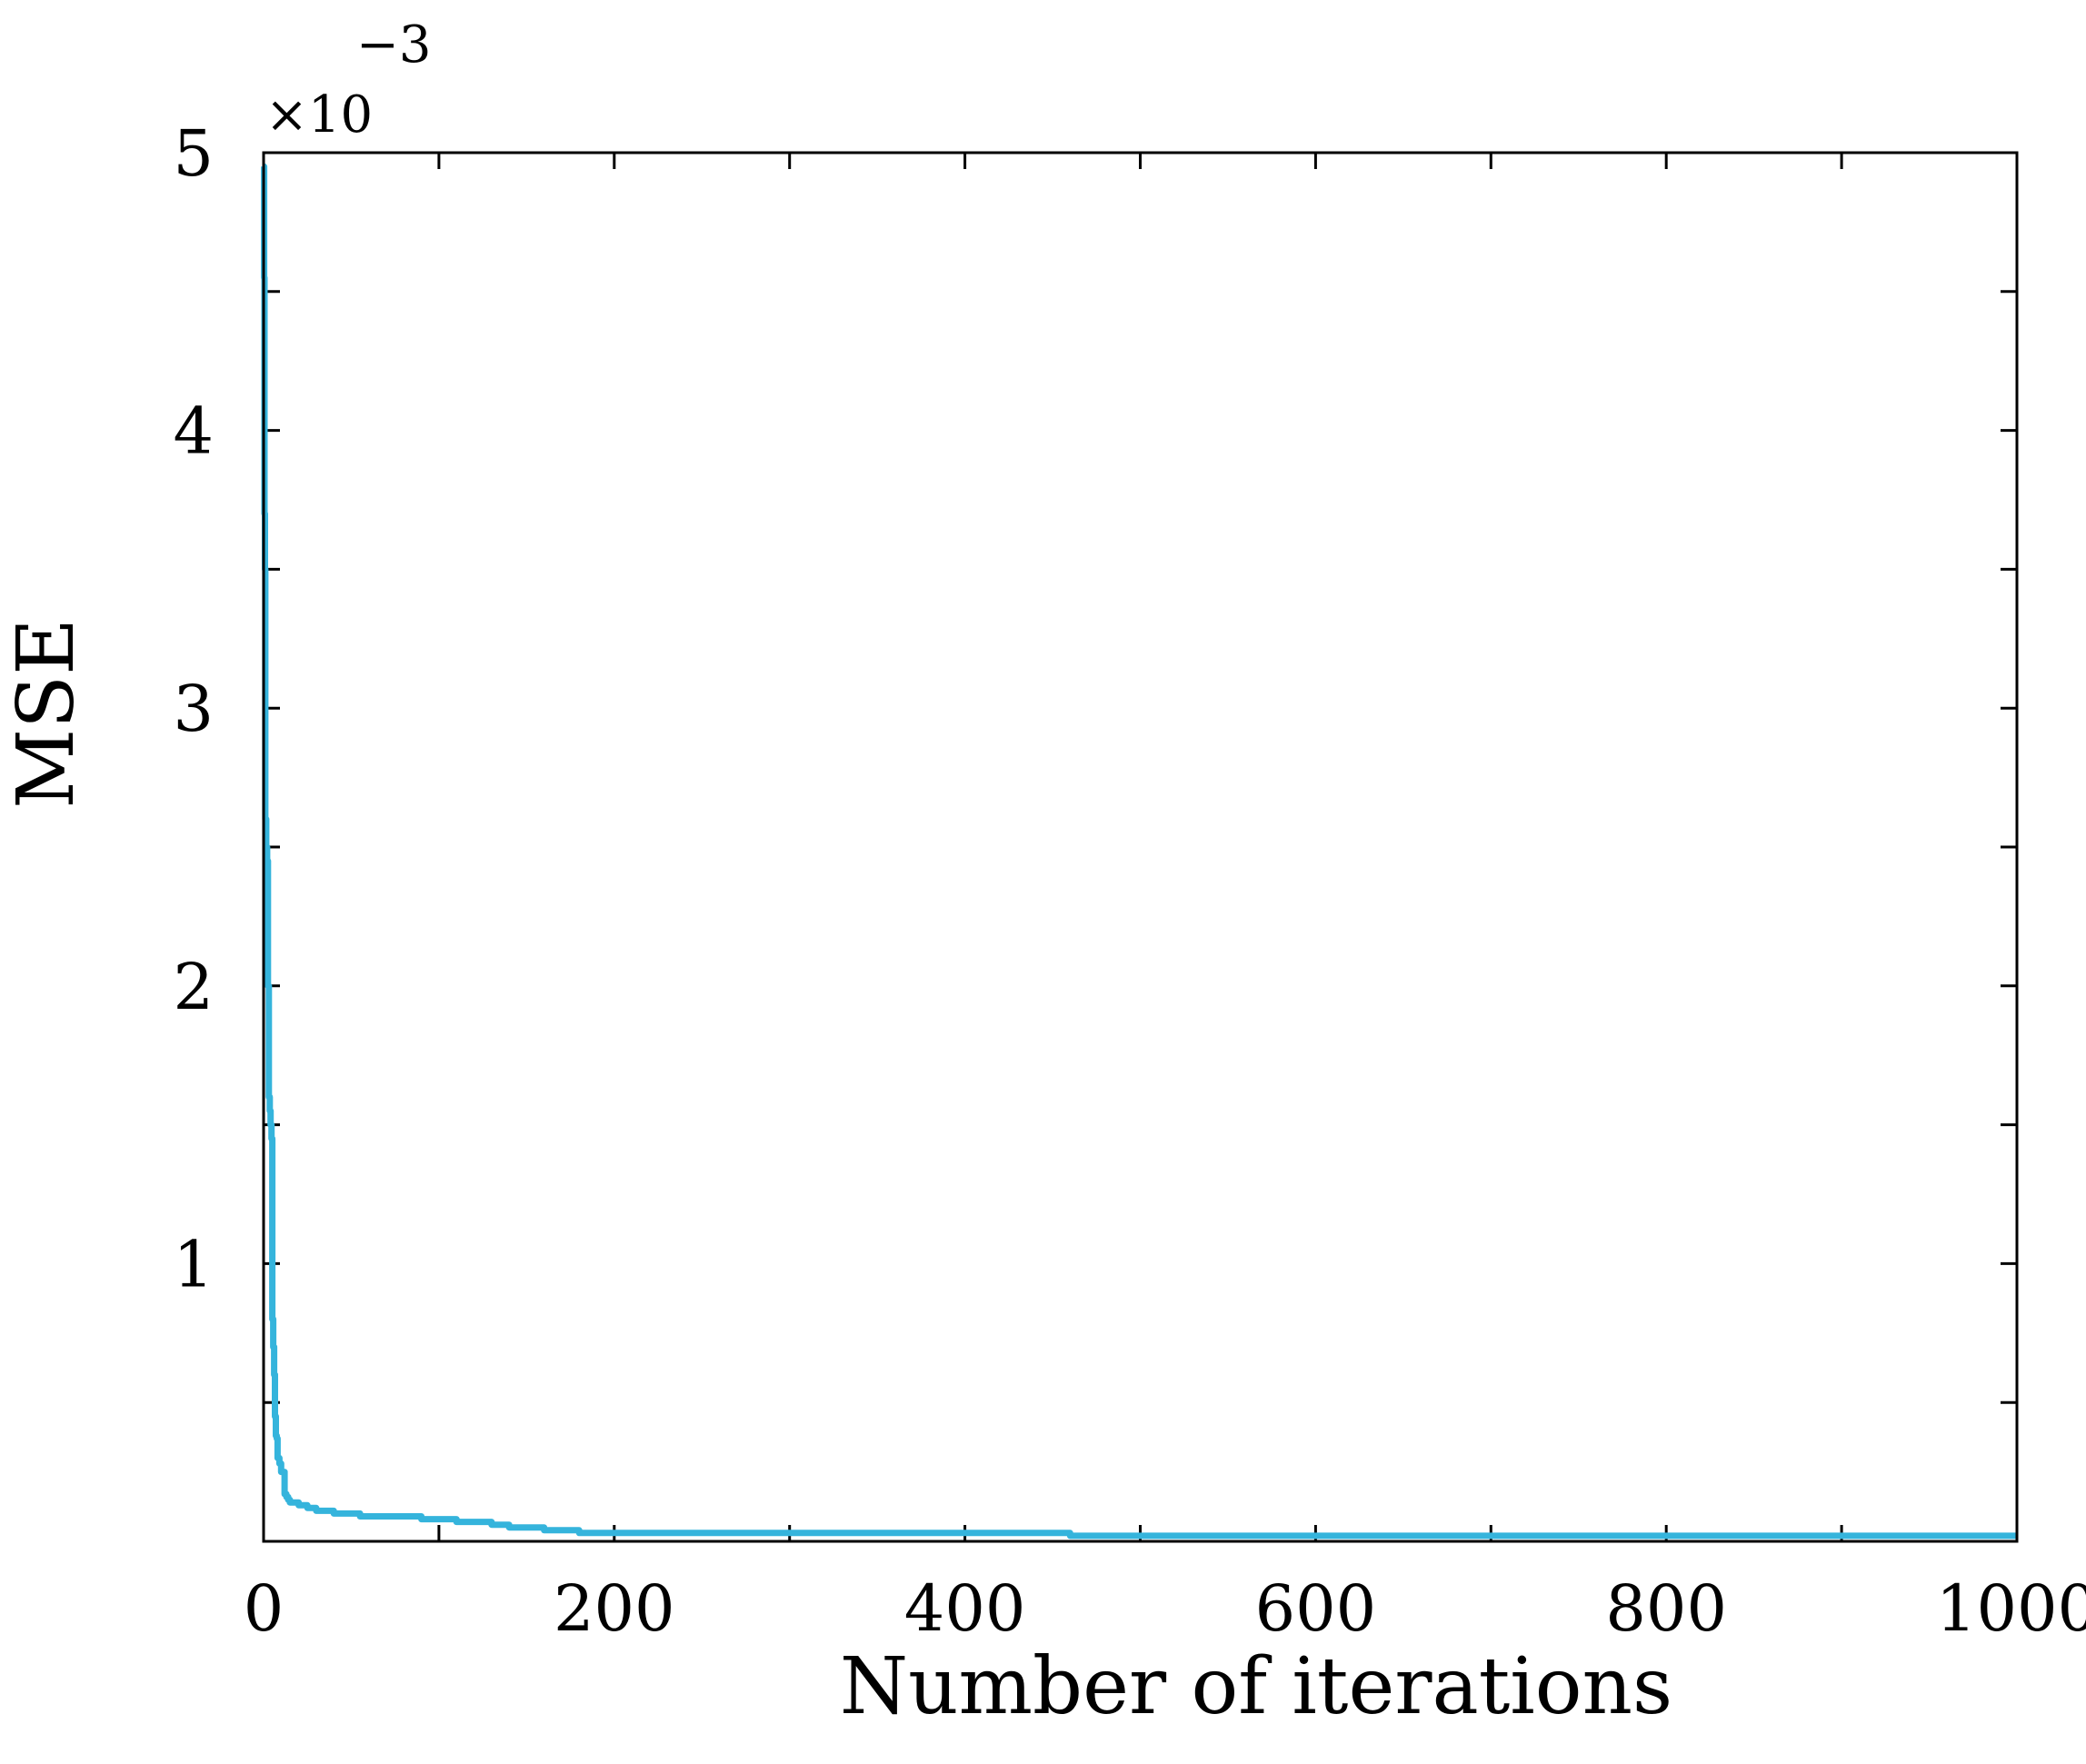 This screenshot has height=1764, width=2086. What do you see at coordinates (193, 709) in the screenshot?
I see `y-tick-label: 3` at bounding box center [193, 709].